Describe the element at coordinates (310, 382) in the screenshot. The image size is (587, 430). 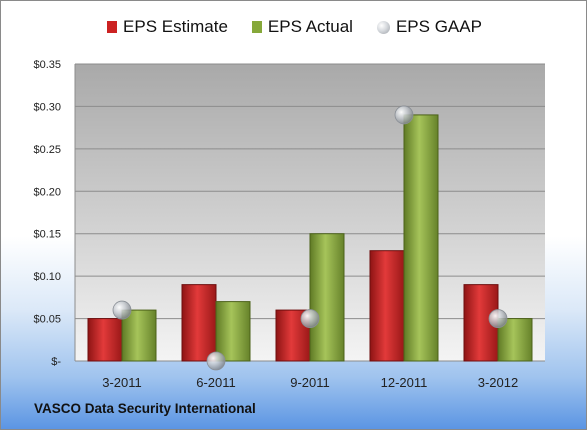
I see `x-tick-label: 9-2011` at that location.